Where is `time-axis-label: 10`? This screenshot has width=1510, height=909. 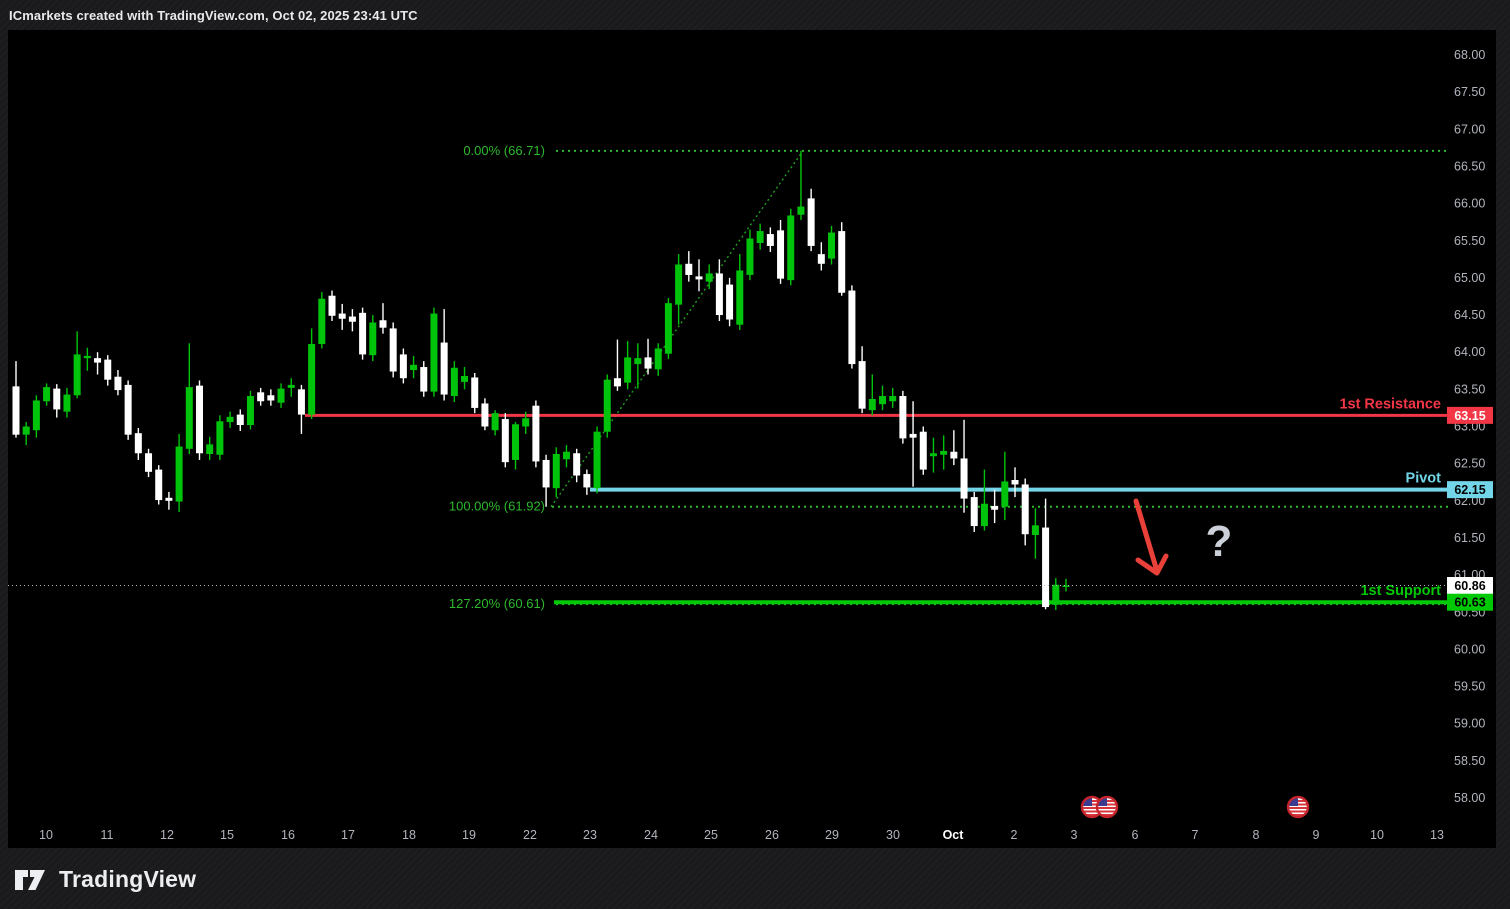
time-axis-label: 10 is located at coordinates (1377, 835).